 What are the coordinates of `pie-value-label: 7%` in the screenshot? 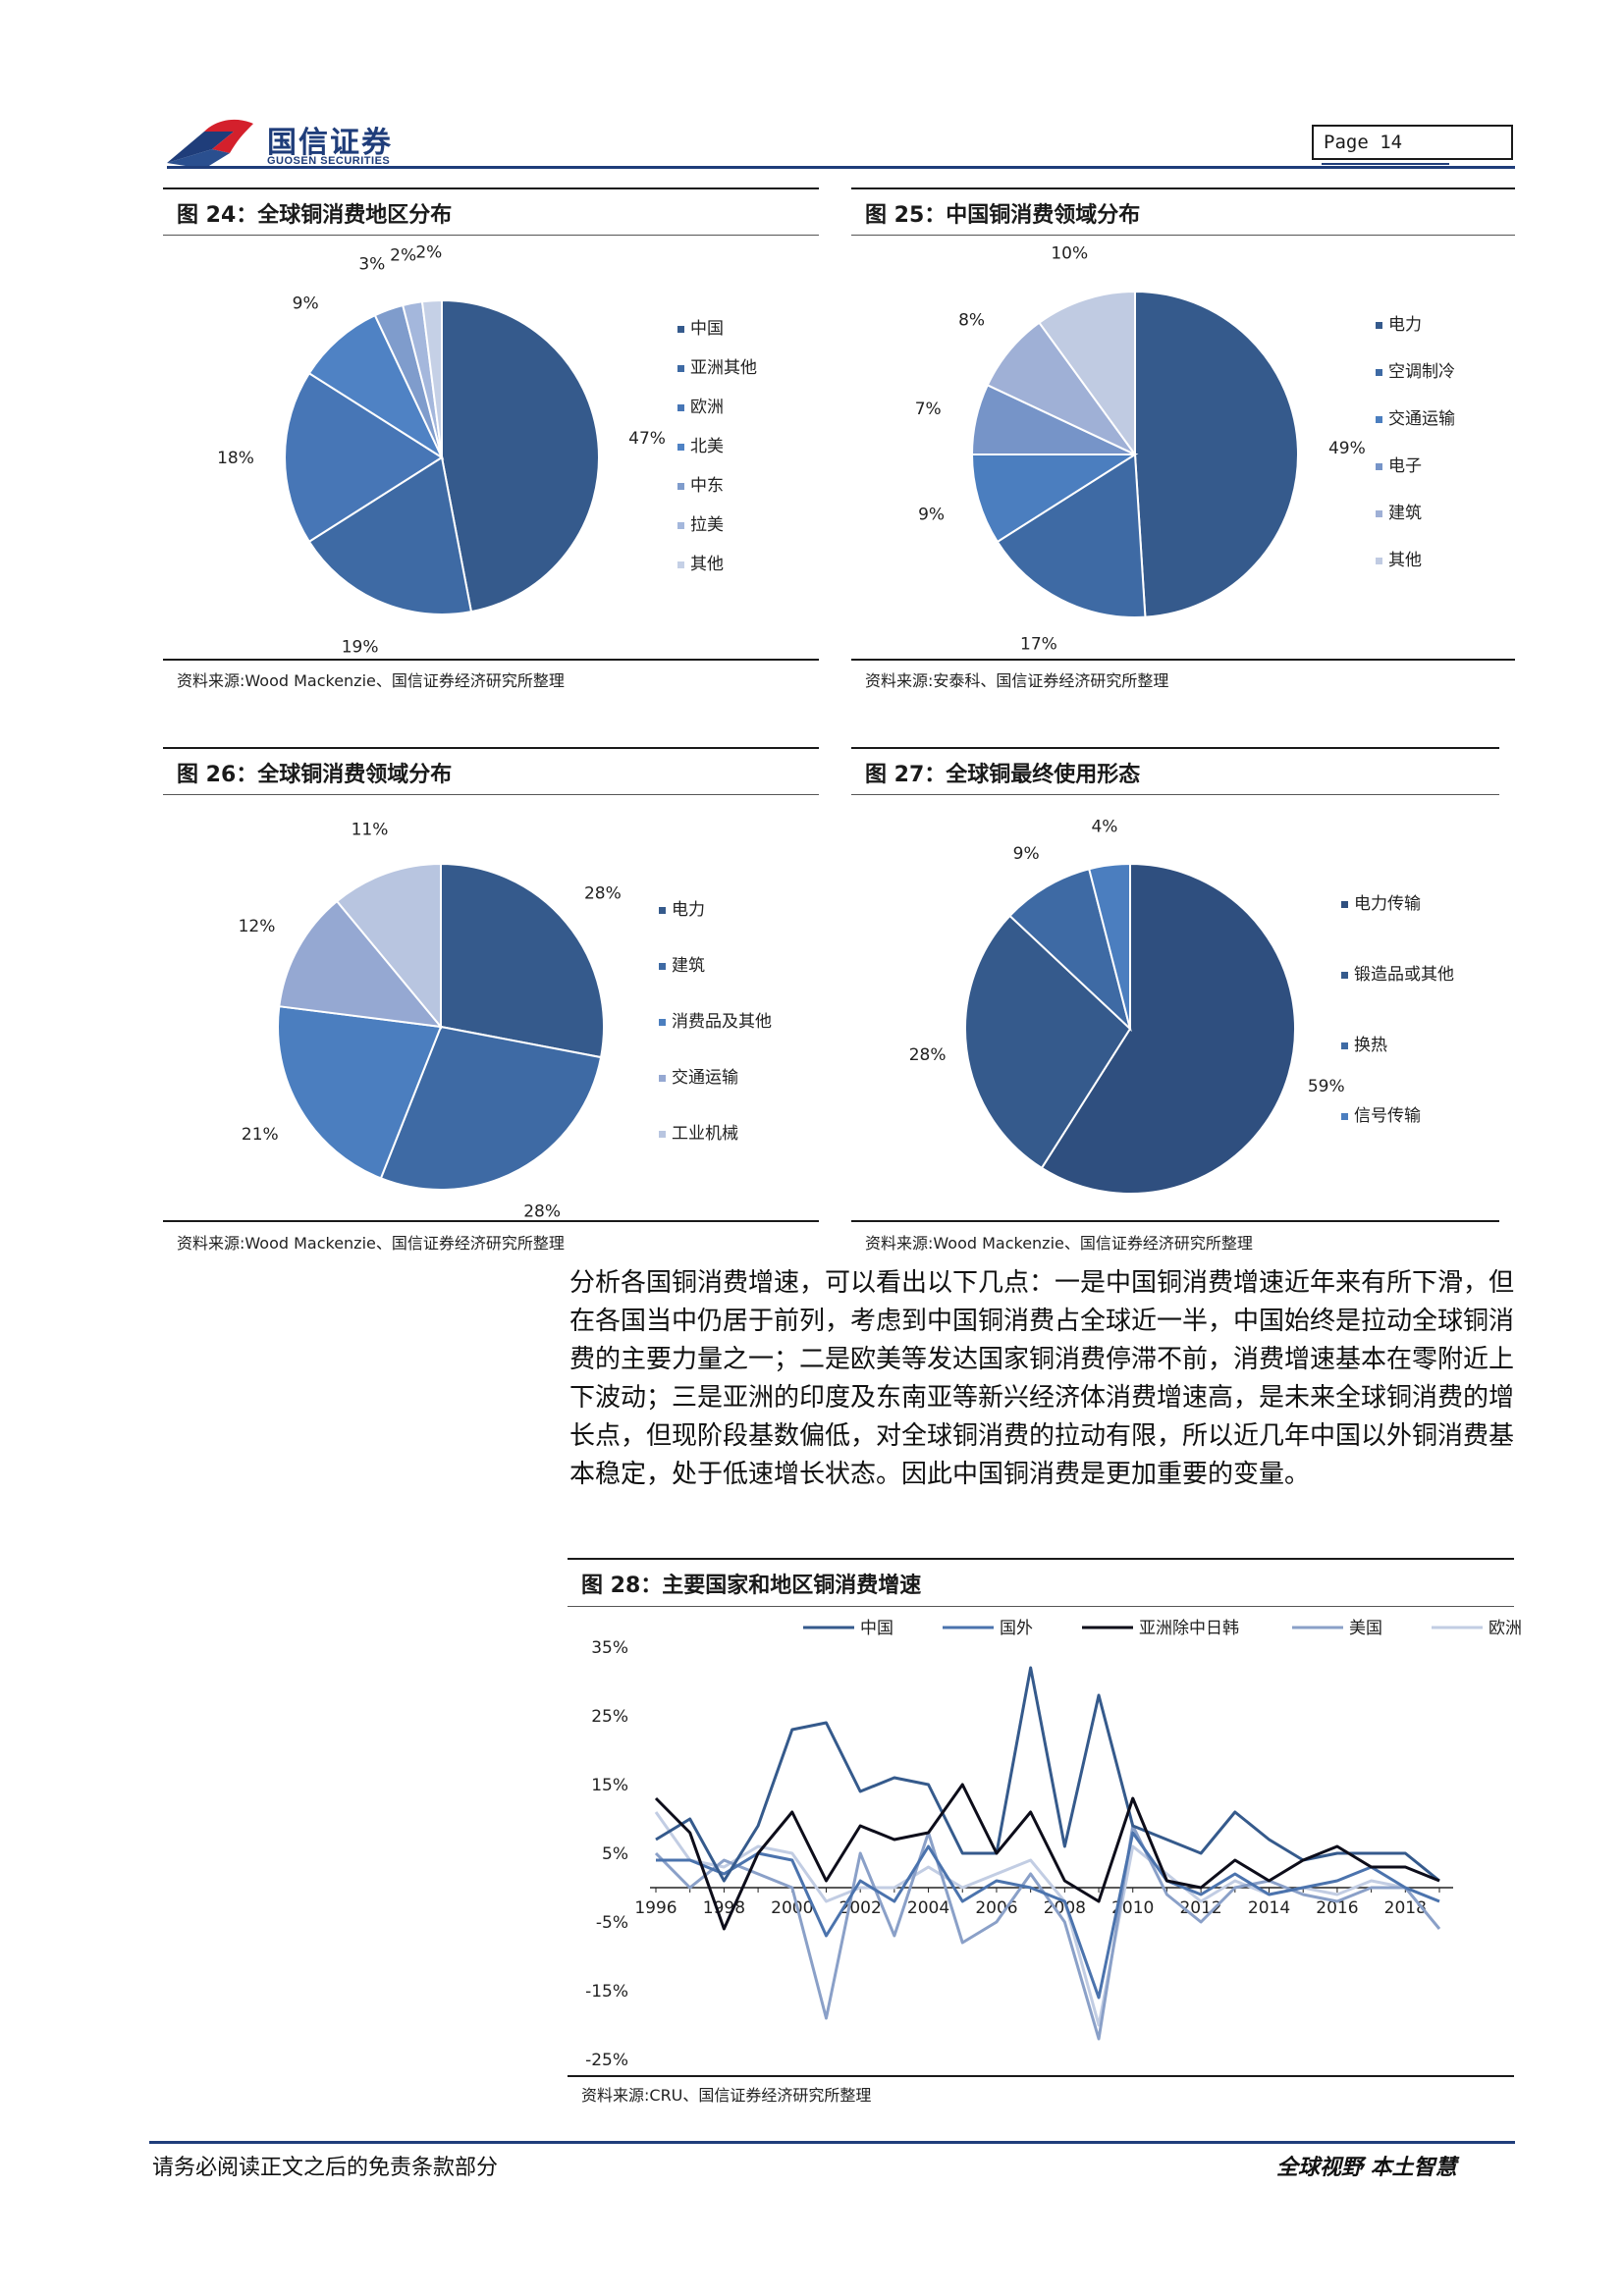 It's located at (928, 409).